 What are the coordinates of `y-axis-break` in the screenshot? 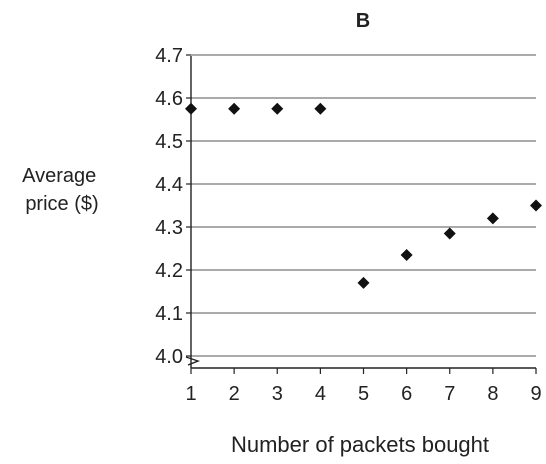 It's located at (193, 361).